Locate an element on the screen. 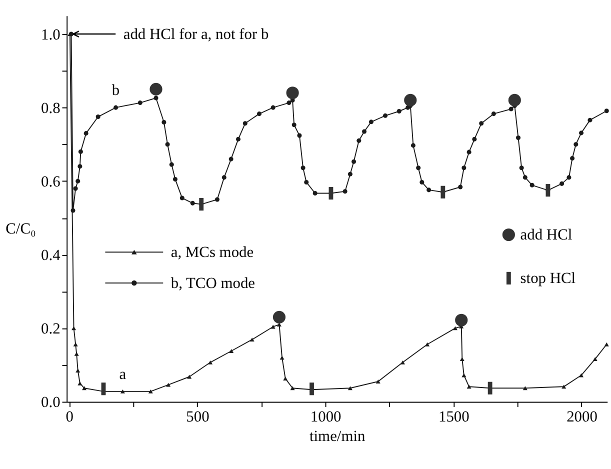 This screenshot has height=469, width=611. x-tick-label: 500 is located at coordinates (198, 417).